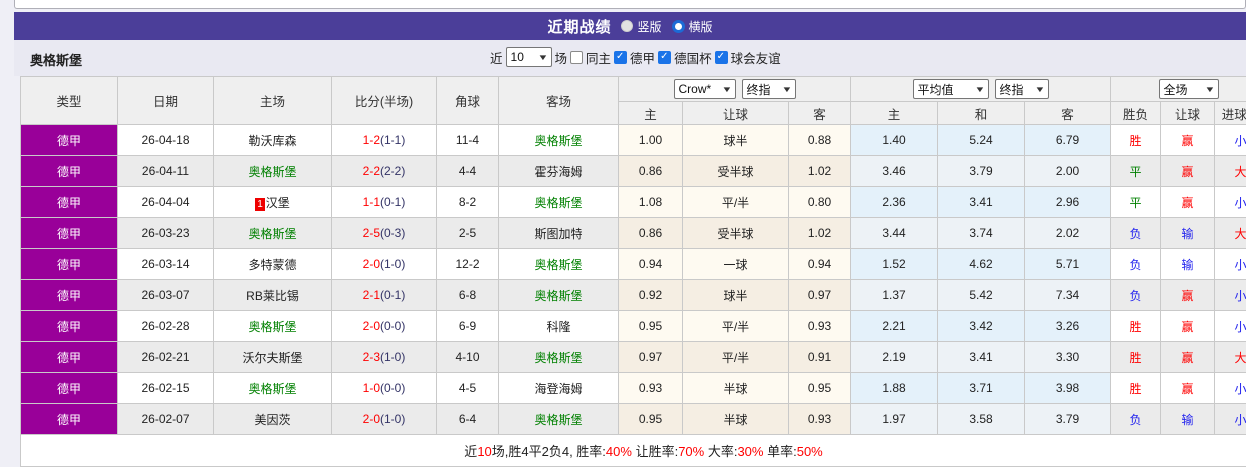 Image resolution: width=1246 pixels, height=467 pixels. I want to click on layout-option-horizontal: 横版, so click(692, 26).